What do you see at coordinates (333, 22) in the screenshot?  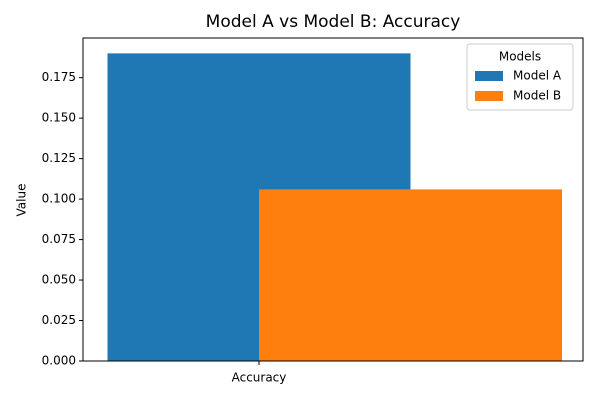 I see `chart-title: Model A vs Model B: Accuracy` at bounding box center [333, 22].